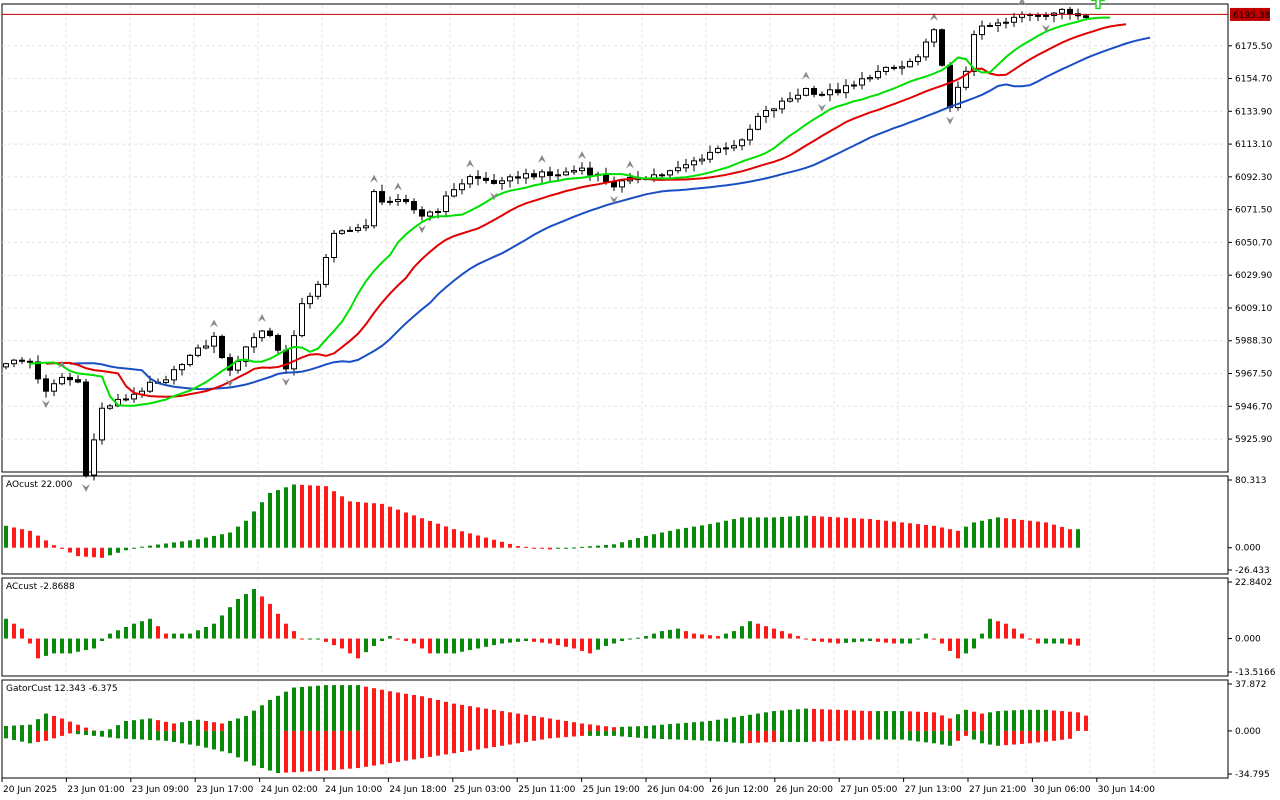 The width and height of the screenshot is (1280, 800). I want to click on ac-panel, so click(542, 624).